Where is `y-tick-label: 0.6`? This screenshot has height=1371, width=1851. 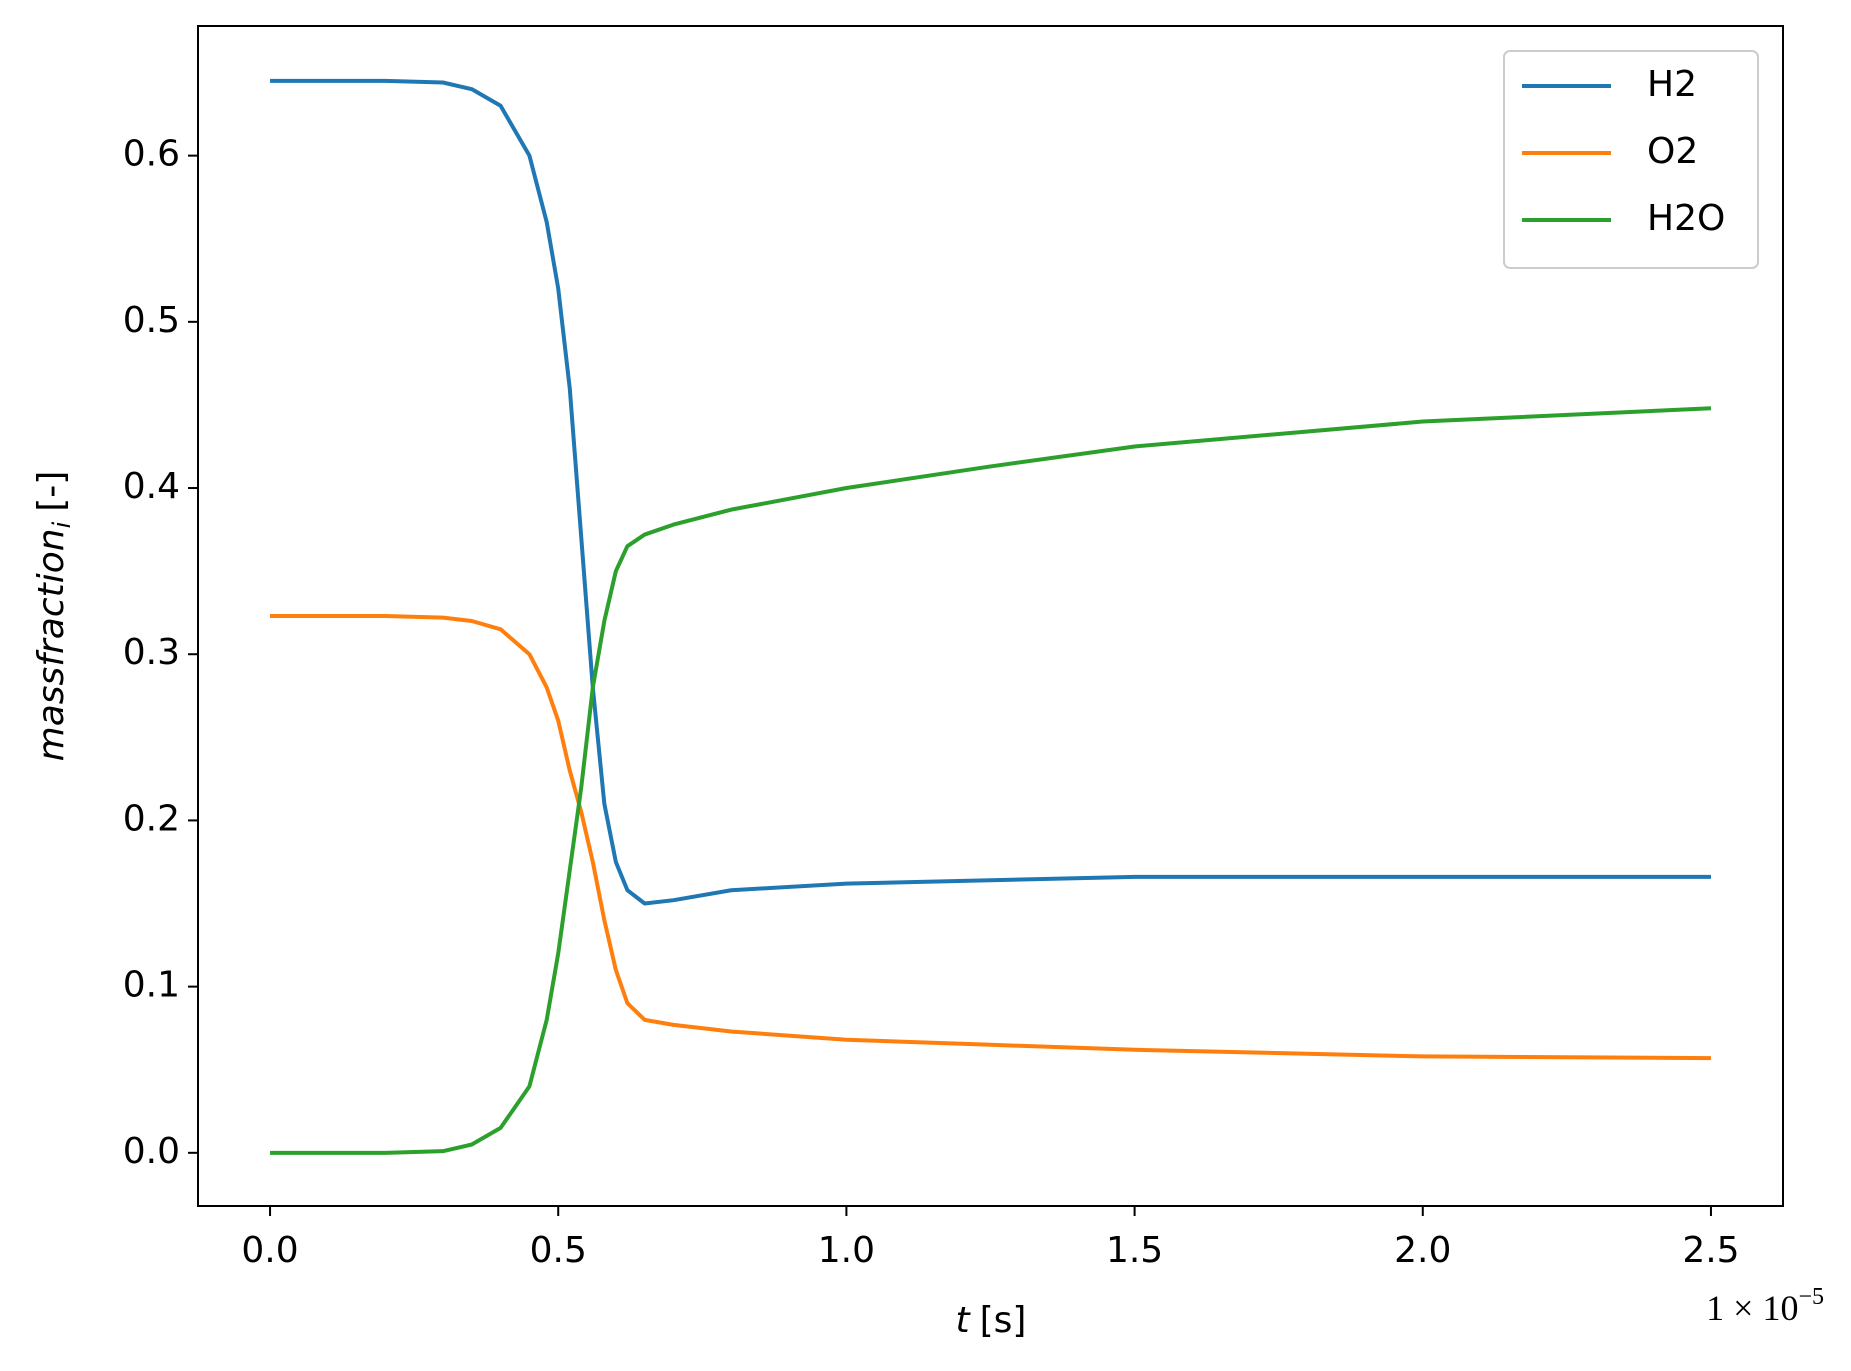
y-tick-label: 0.6 is located at coordinates (151, 154).